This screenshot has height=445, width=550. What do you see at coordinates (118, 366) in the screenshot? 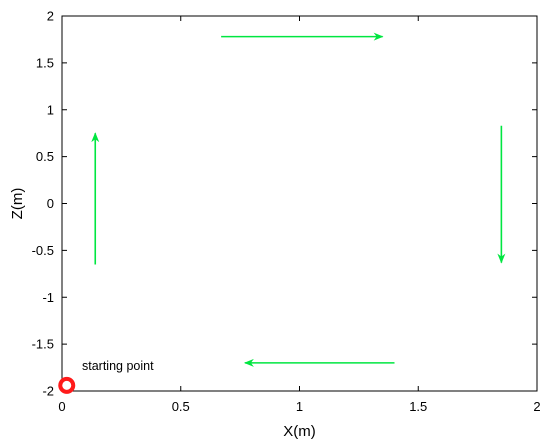
I see `starting-point-label: starting point` at bounding box center [118, 366].